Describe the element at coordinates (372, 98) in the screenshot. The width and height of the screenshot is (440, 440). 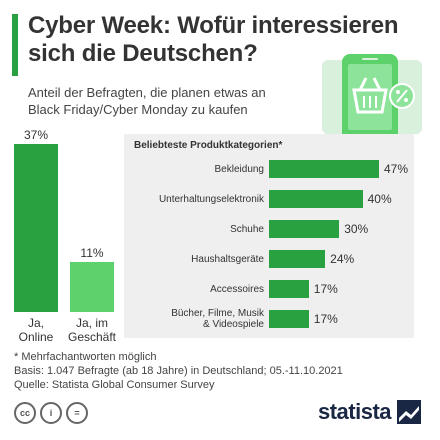
I see `shopping-basket-smartphone-icon` at that location.